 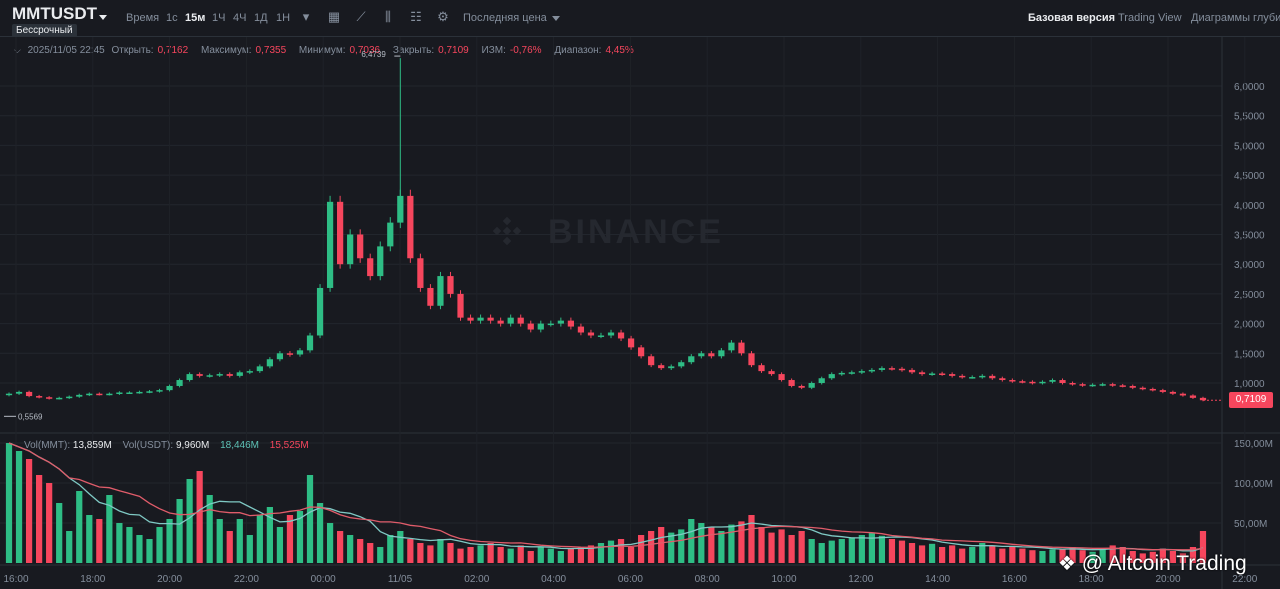 I want to click on timeframe-1d: 1Д, so click(x=261, y=18).